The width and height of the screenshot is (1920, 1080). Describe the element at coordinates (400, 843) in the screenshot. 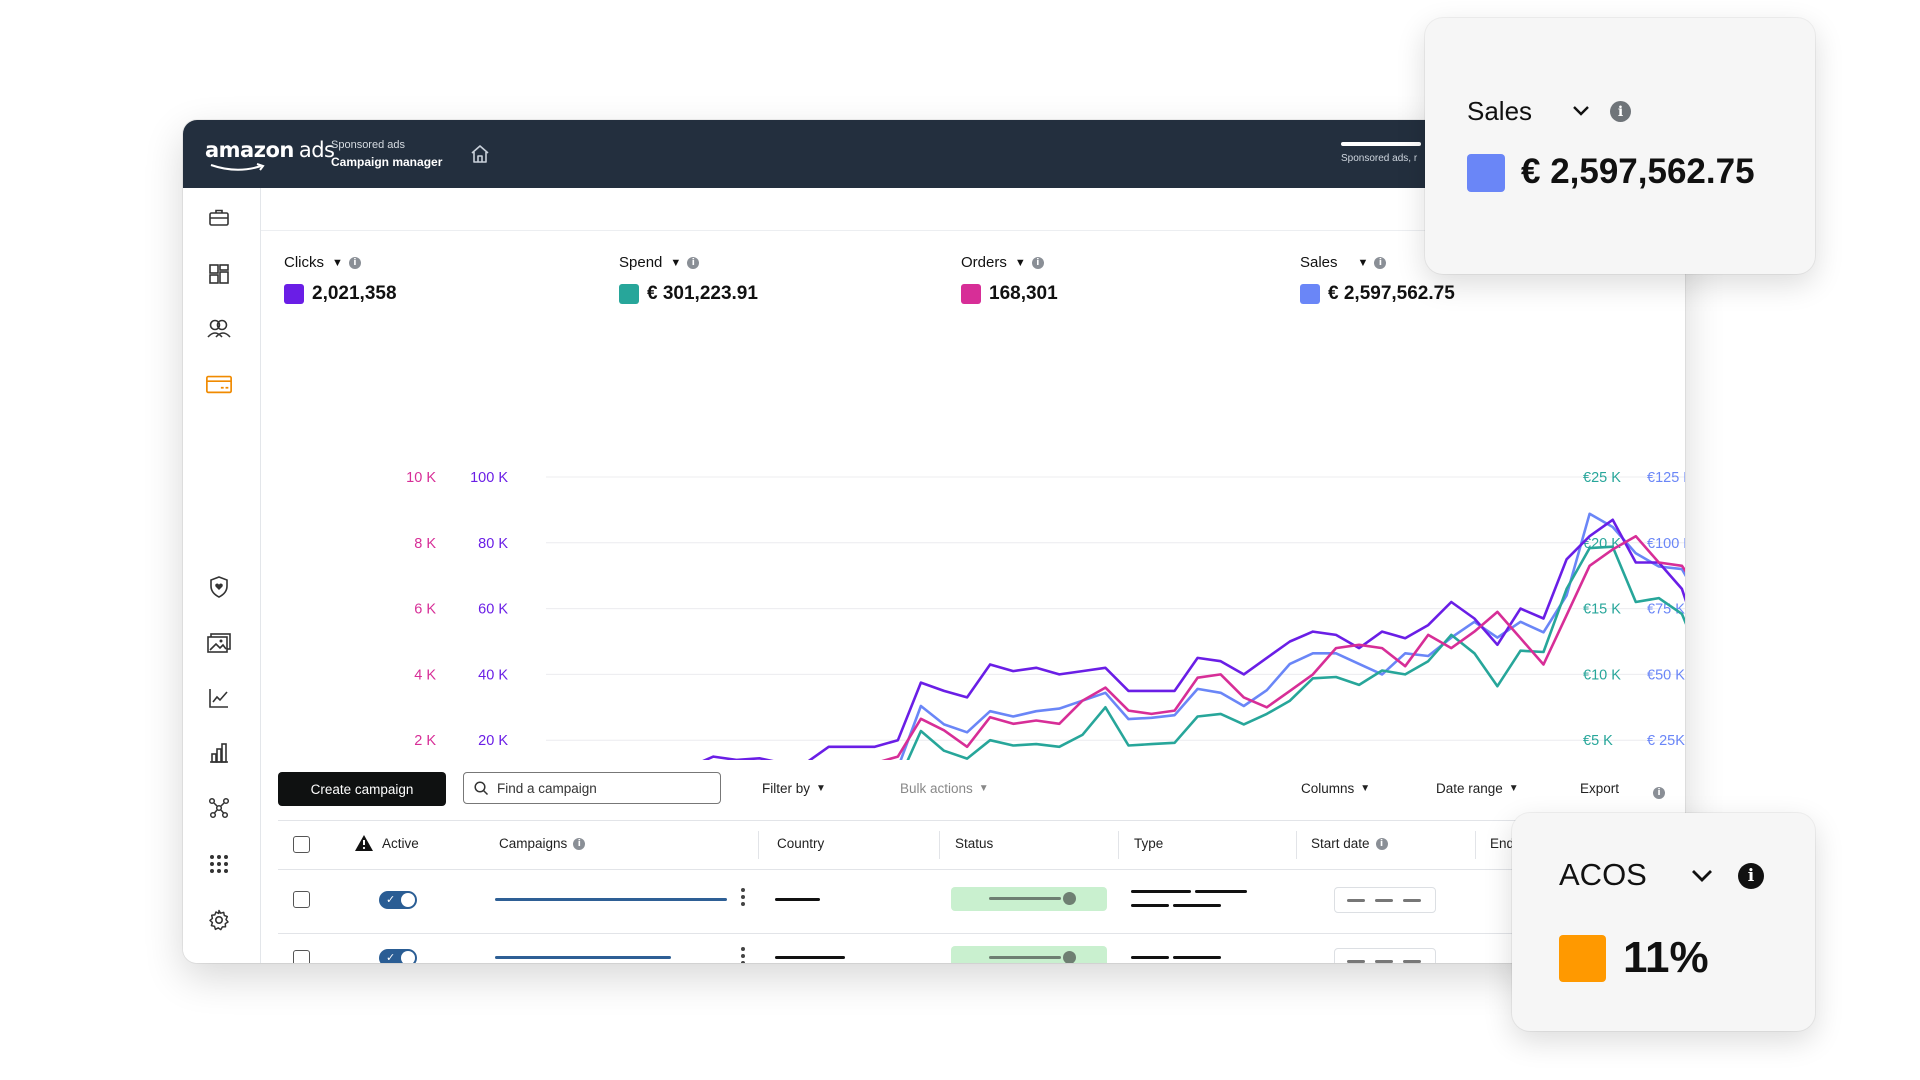

I see `column-header-active: Active` at that location.